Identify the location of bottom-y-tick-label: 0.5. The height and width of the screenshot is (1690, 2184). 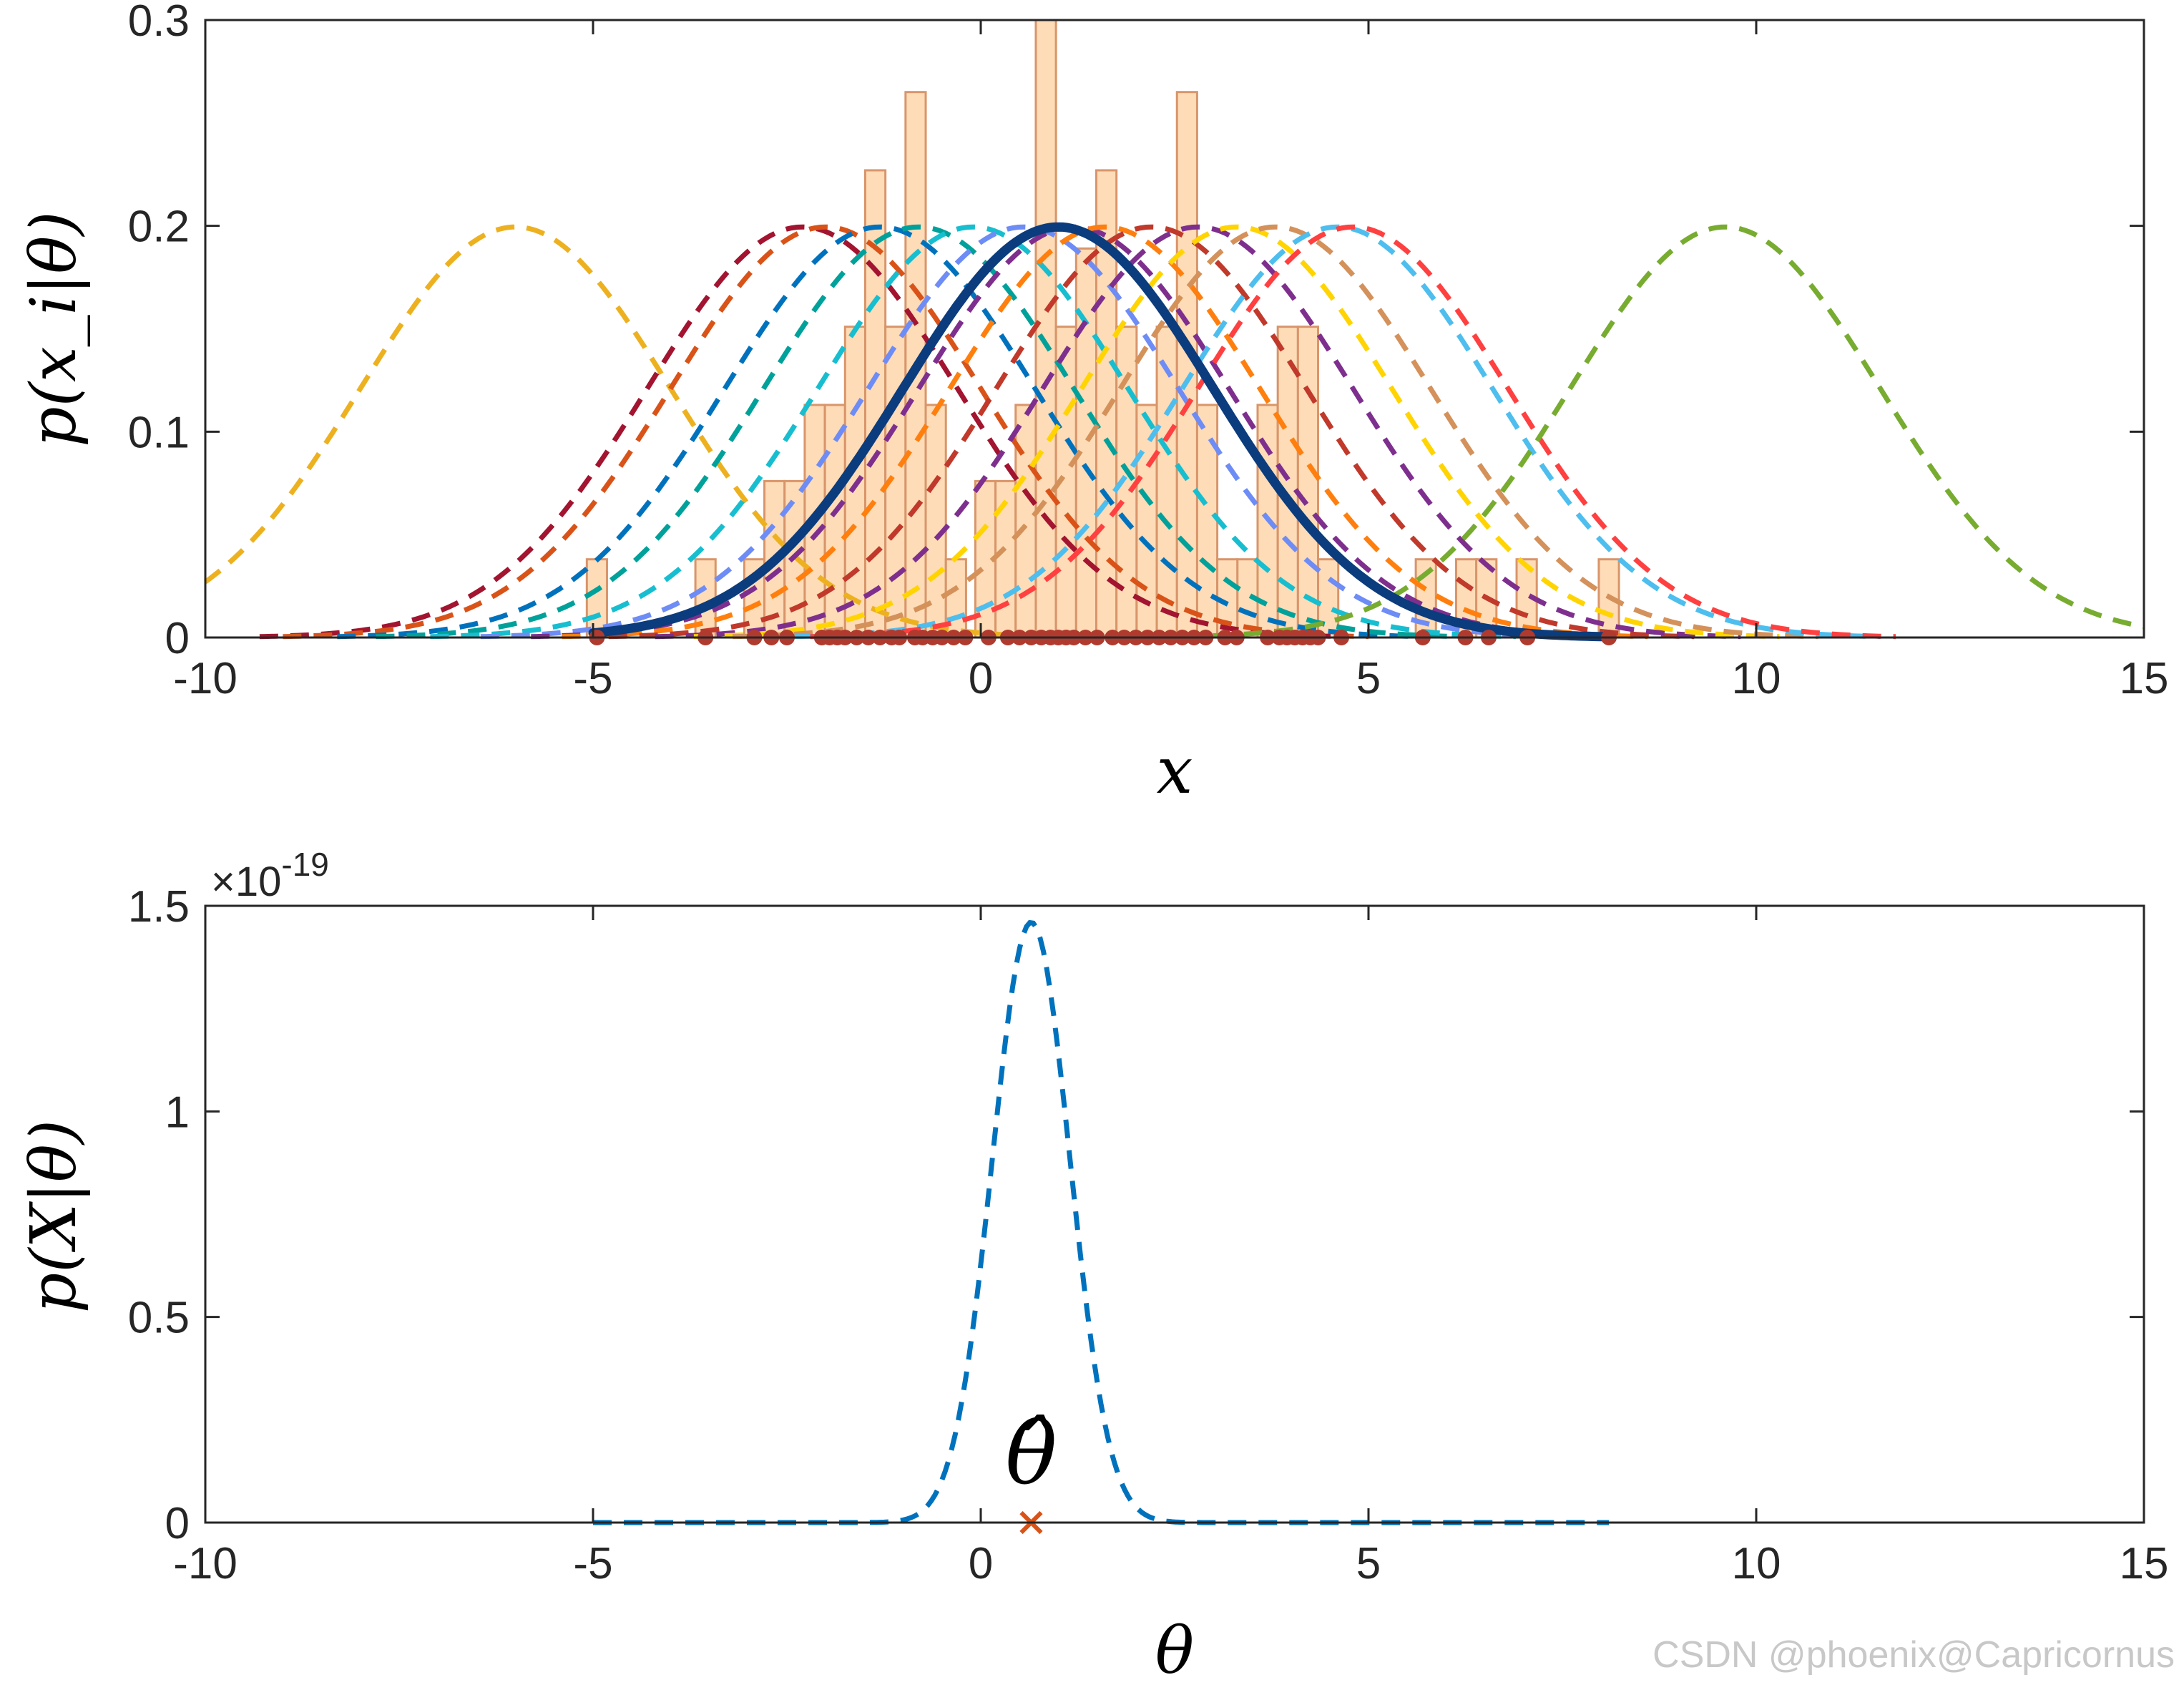
(159, 1318).